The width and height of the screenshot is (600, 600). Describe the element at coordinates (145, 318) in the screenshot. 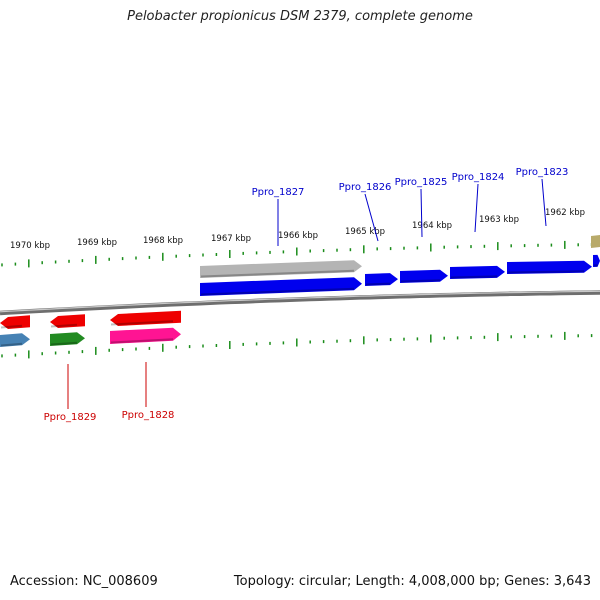

I see `gene-arrow-ppro-1828-red` at that location.